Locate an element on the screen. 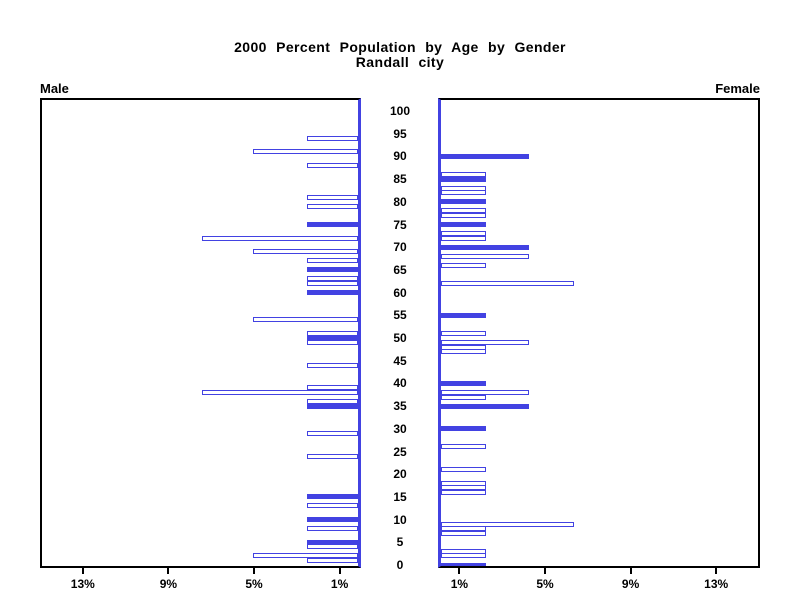 The width and height of the screenshot is (800, 600). age-tick-label-55: 55 is located at coordinates (400, 315).